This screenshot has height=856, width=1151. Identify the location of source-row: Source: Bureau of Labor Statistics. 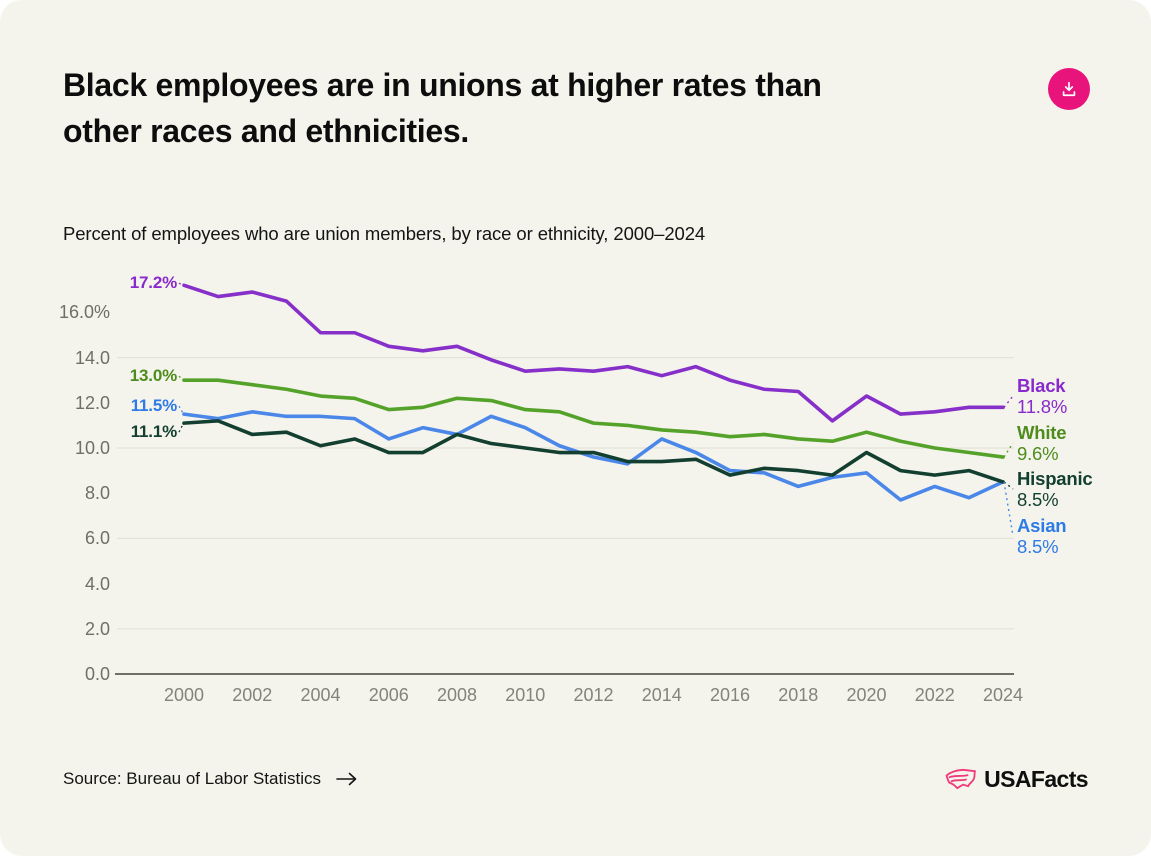
(211, 779).